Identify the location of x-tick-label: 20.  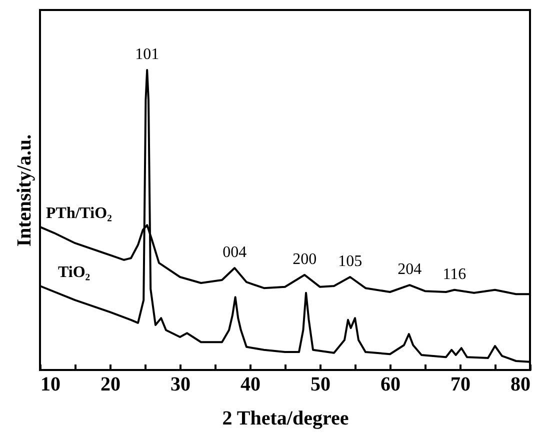
(110, 385).